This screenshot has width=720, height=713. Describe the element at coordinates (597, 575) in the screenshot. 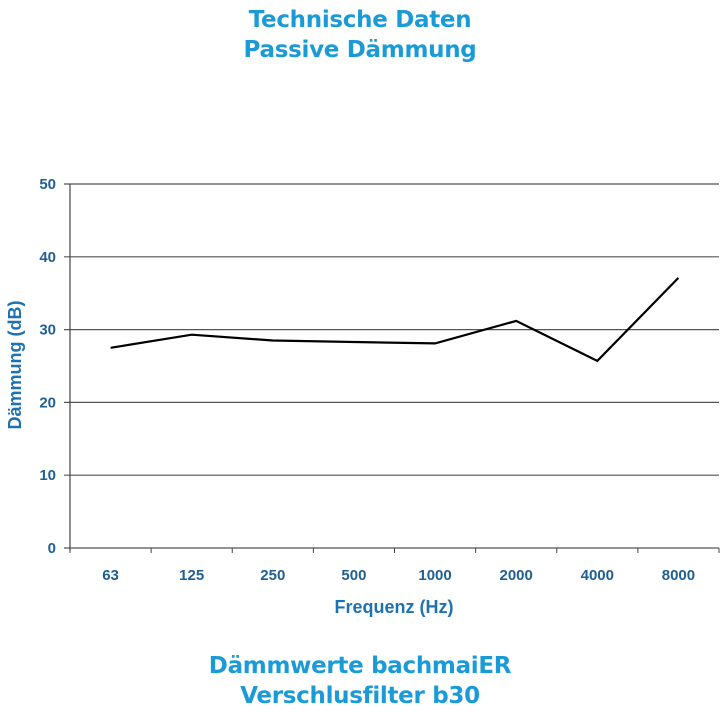

I see `x-tick-label: 4000` at that location.